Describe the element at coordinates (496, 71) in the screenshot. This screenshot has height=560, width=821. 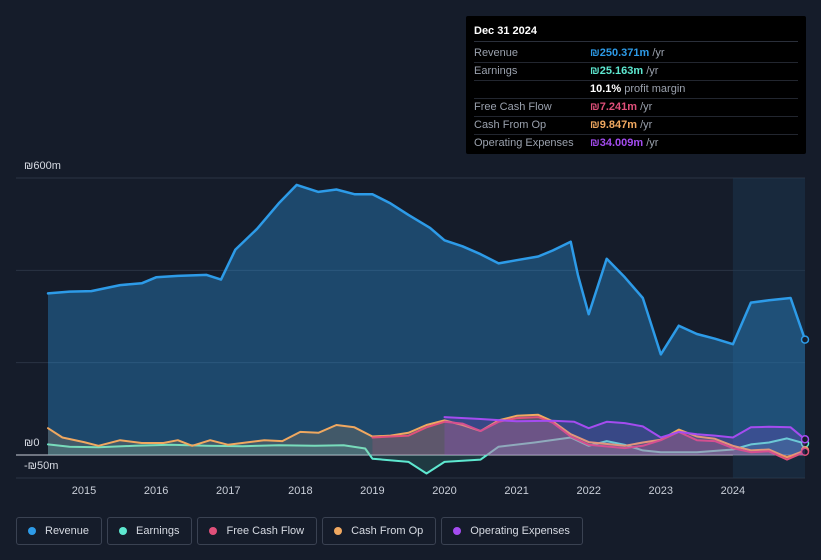
I see `tooltip-row-label: Earnings` at that location.